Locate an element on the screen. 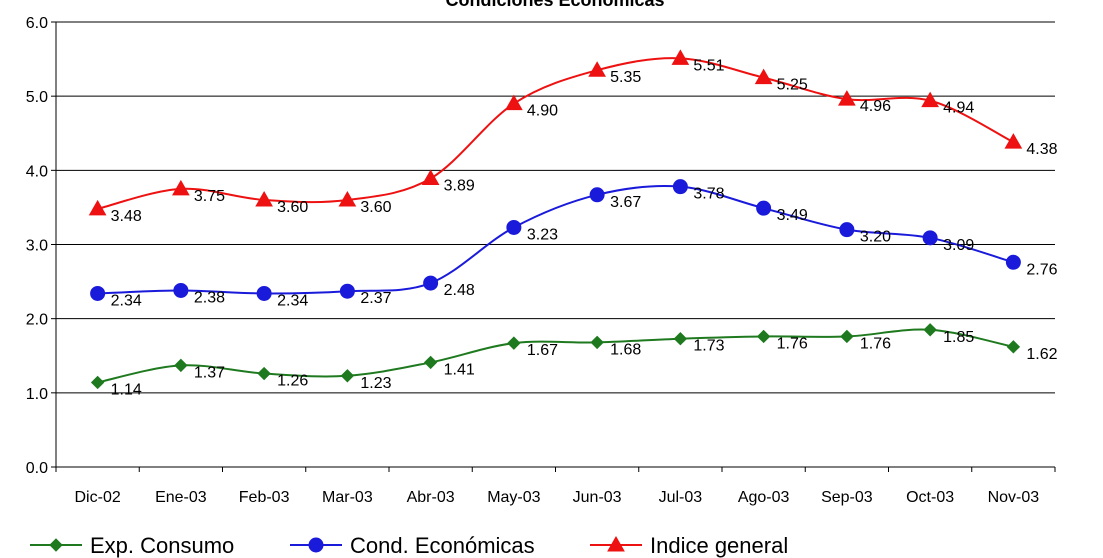 The image size is (1103, 558). series-line is located at coordinates (555, 356).